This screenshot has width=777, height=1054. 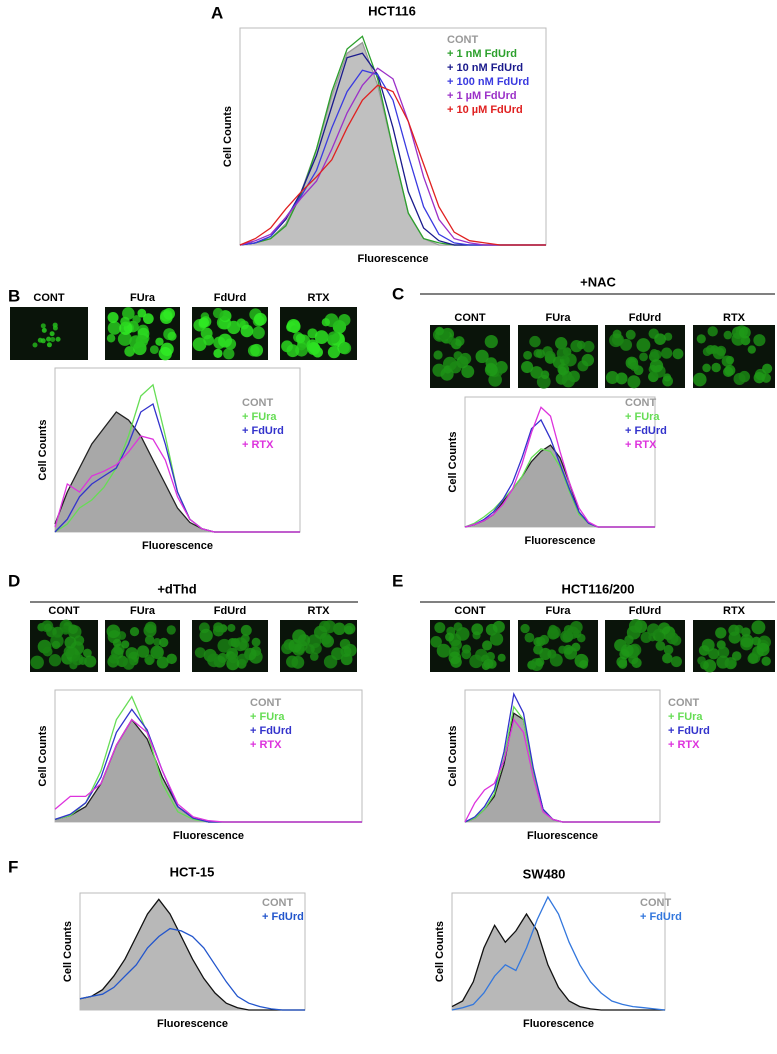 What do you see at coordinates (598, 588) in the screenshot?
I see `panel-title: HCT116/200` at bounding box center [598, 588].